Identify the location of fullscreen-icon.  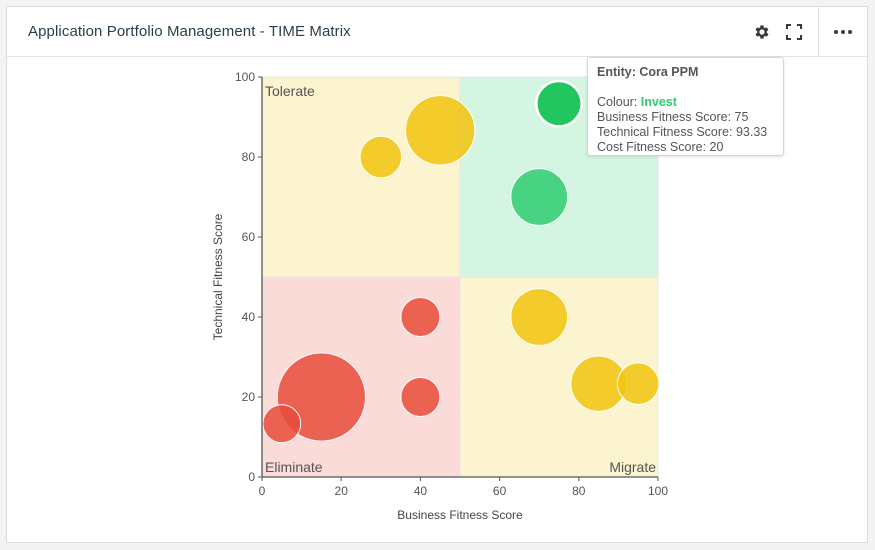
(794, 32).